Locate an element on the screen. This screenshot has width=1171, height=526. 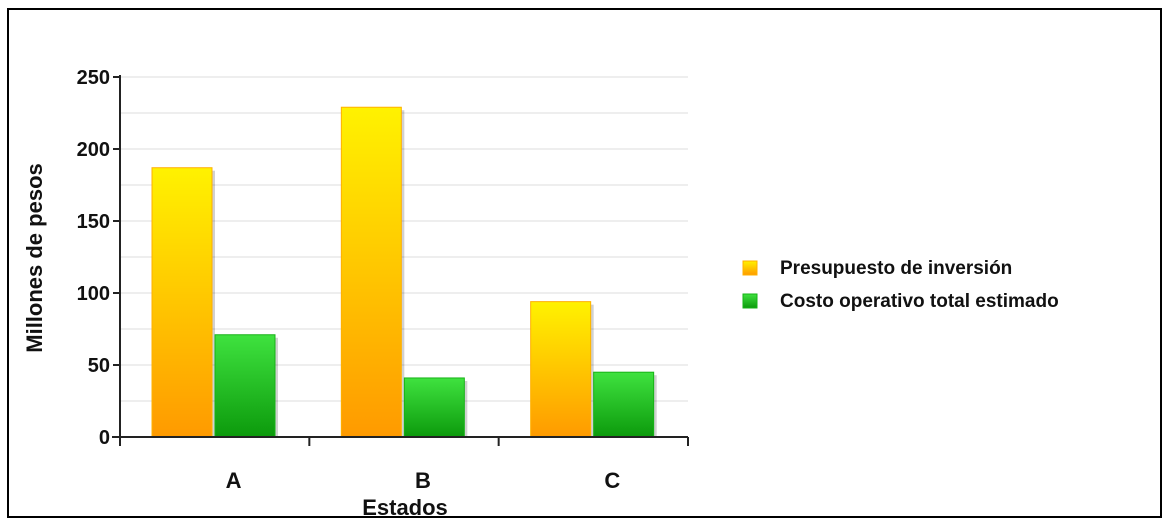
y-tick-label: 150 is located at coordinates (93, 222).